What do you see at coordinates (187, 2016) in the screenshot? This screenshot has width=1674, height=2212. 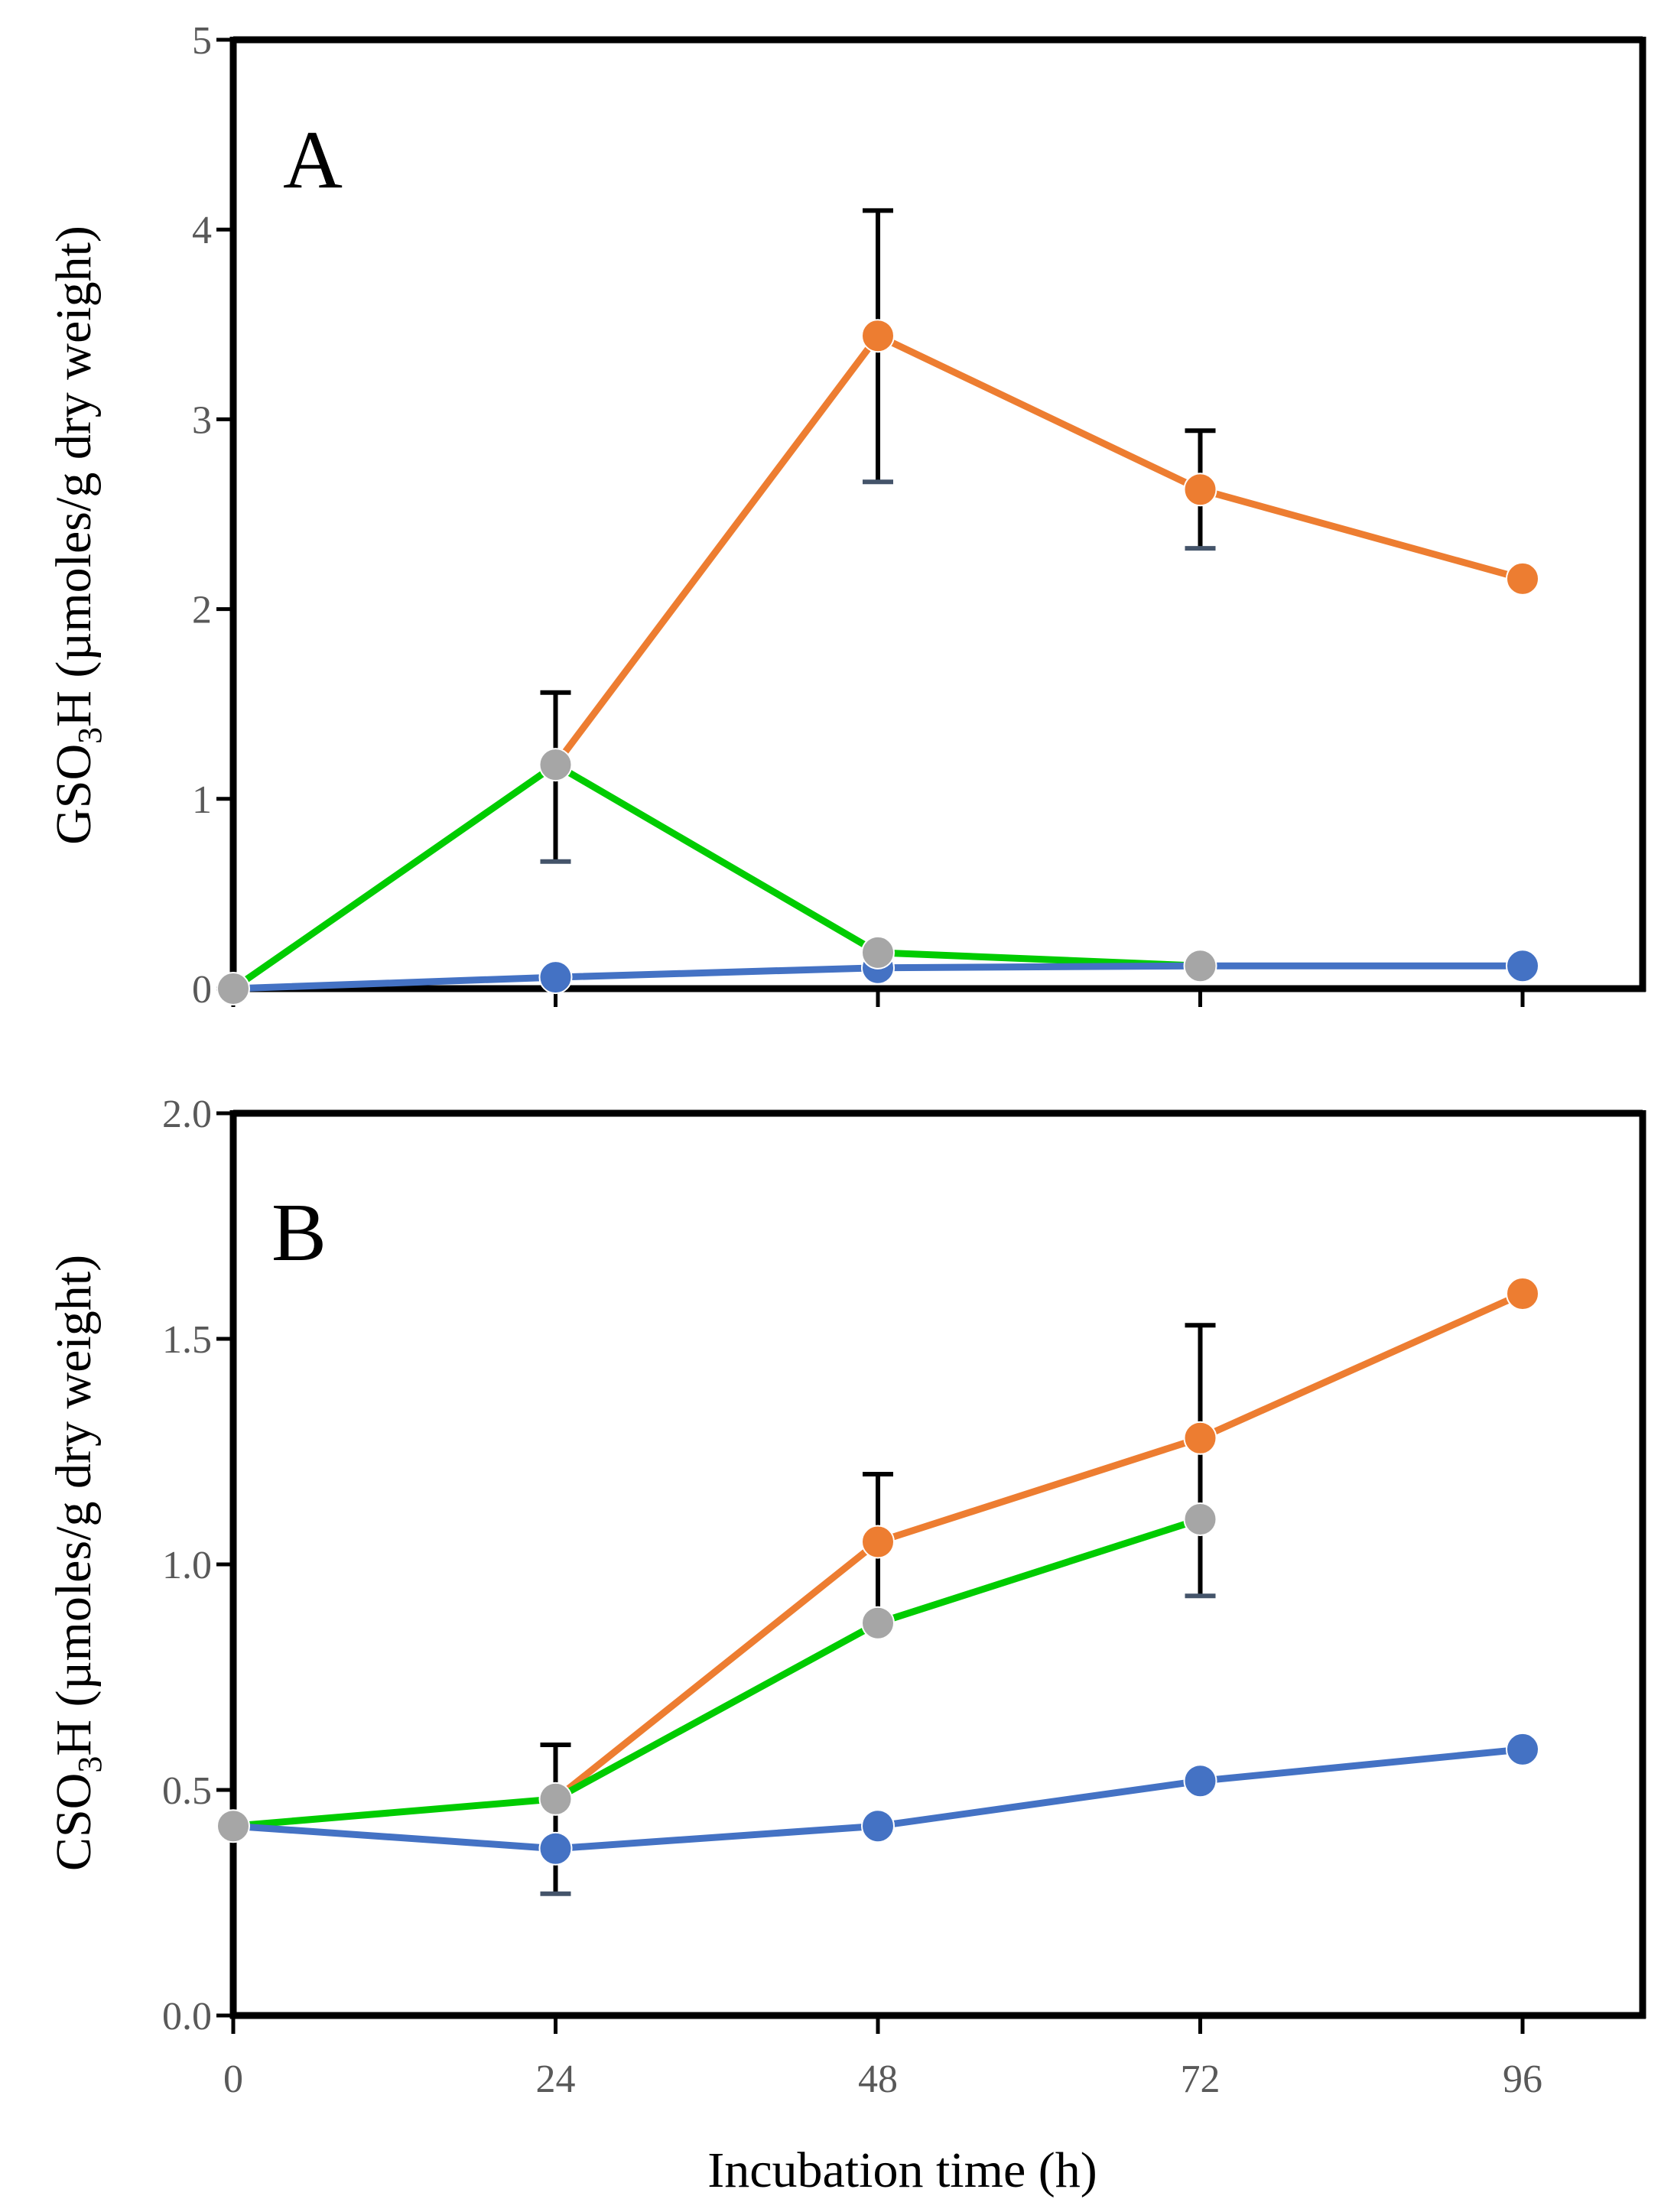 I see `panel-b-y-tick-label: 0.0` at bounding box center [187, 2016].